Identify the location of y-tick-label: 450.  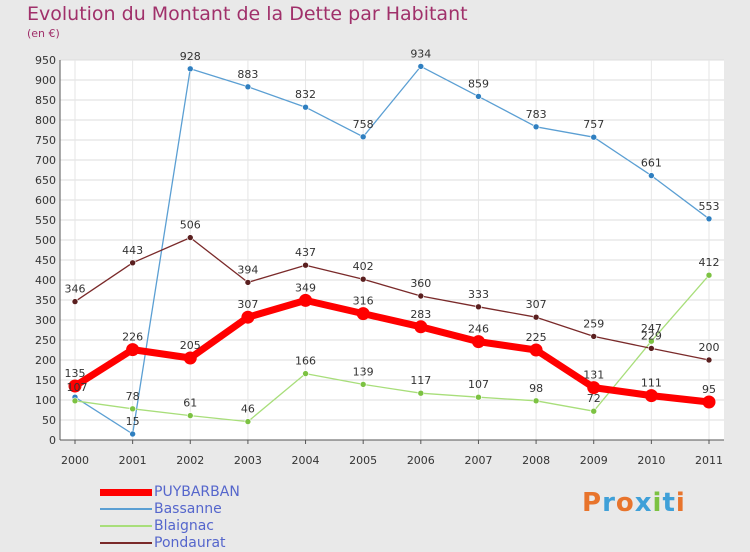
(45, 260).